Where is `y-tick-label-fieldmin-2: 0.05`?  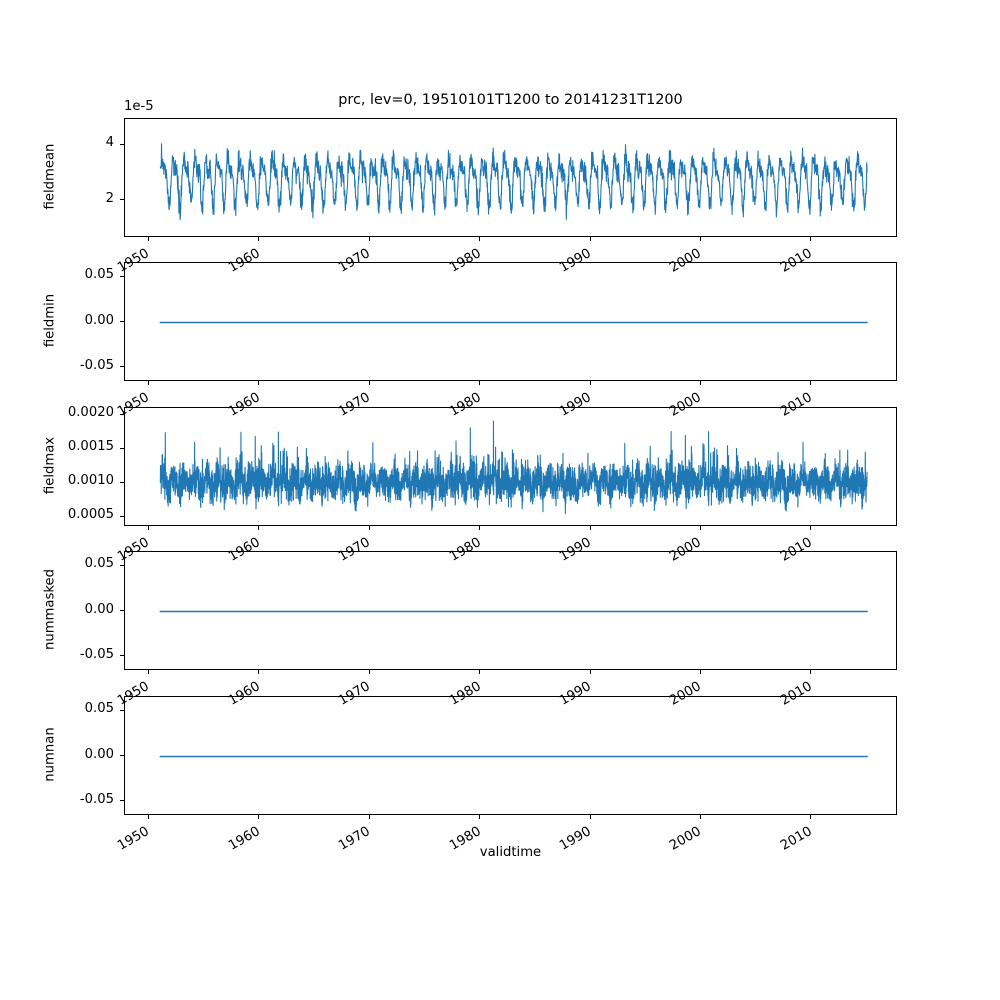 y-tick-label-fieldmin-2: 0.05 is located at coordinates (99, 275).